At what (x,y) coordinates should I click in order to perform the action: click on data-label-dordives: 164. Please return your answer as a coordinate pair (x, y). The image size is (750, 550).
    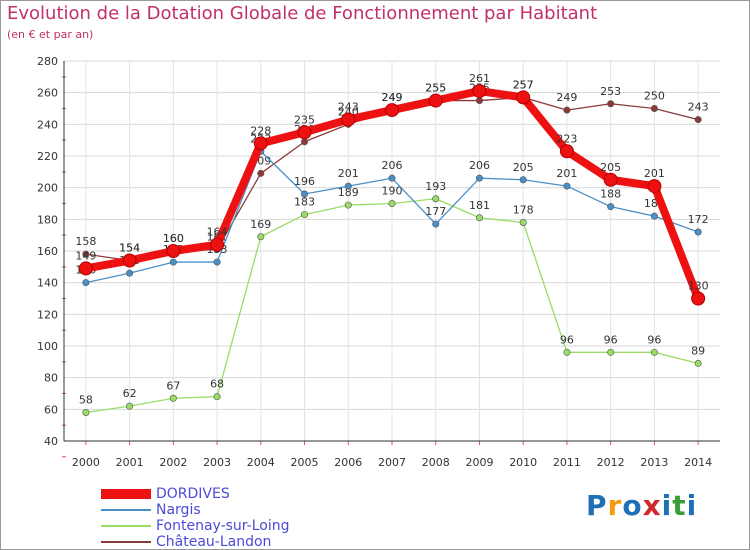
    Looking at the image, I should click on (217, 232).